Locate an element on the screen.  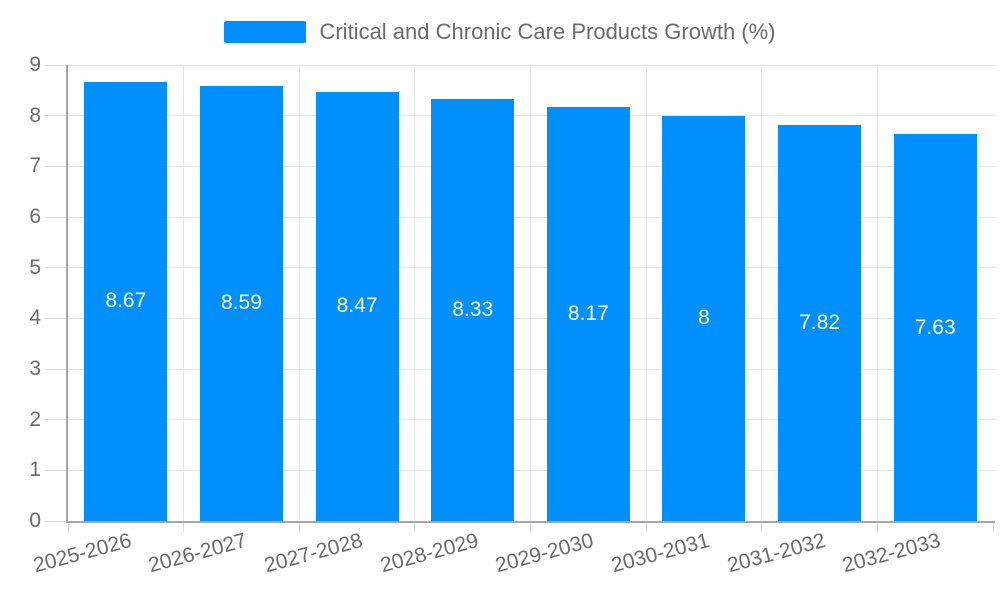
y-axis-line is located at coordinates (67, 294).